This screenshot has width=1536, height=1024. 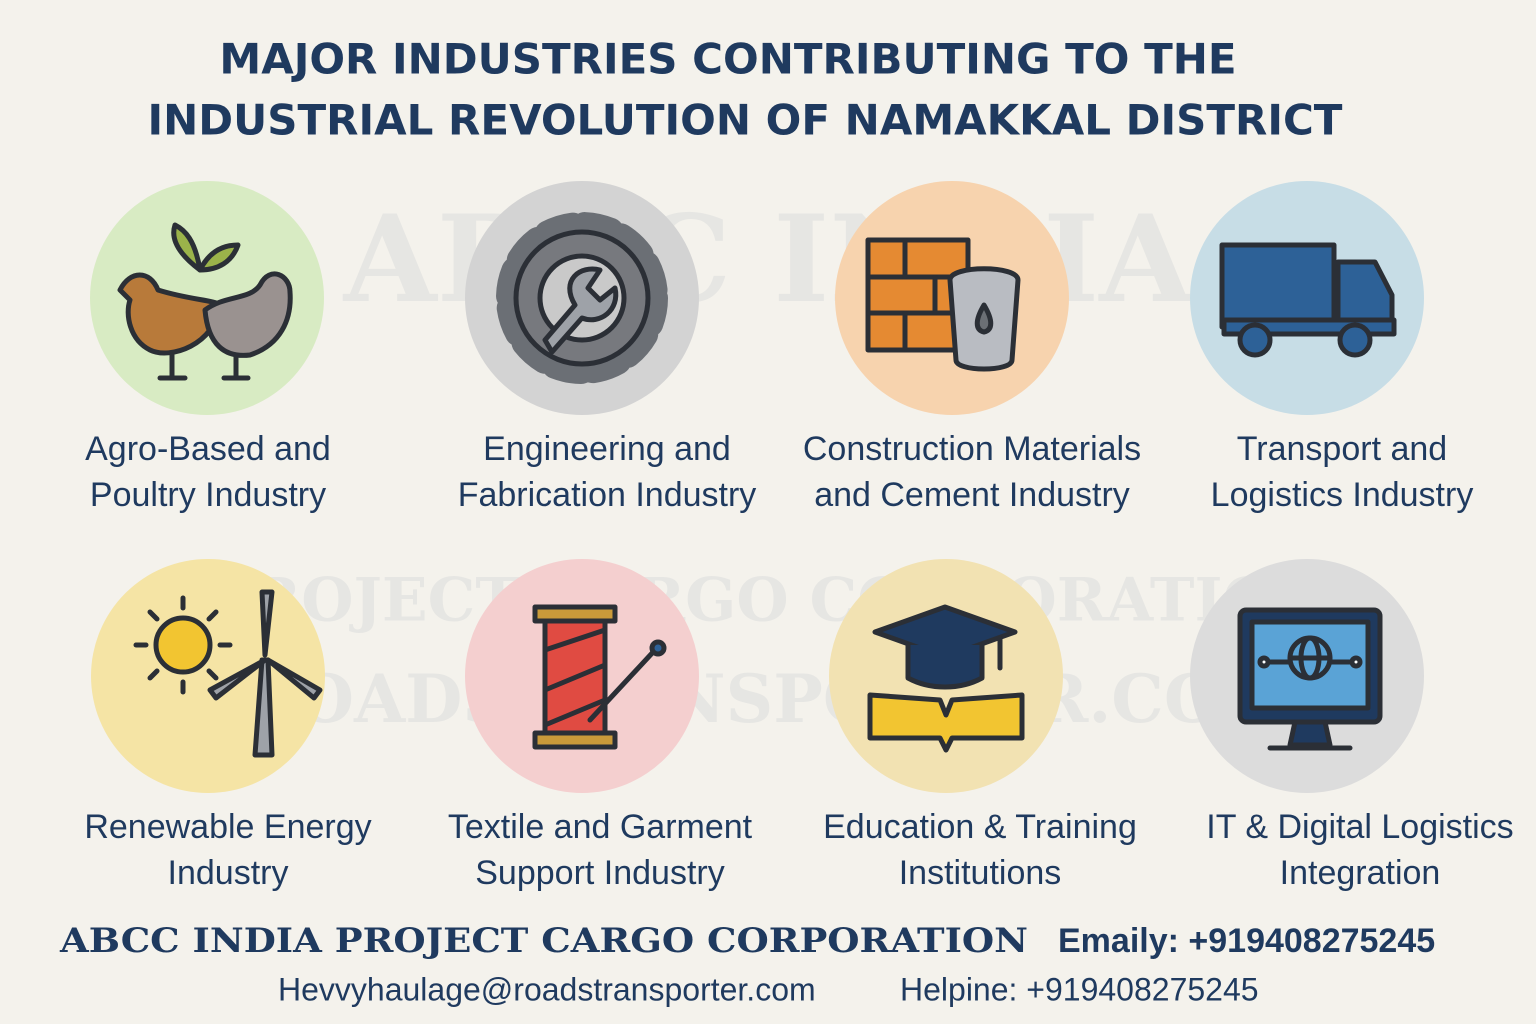 I want to click on industry-label: IT & Digital Logistics, so click(x=1359, y=827).